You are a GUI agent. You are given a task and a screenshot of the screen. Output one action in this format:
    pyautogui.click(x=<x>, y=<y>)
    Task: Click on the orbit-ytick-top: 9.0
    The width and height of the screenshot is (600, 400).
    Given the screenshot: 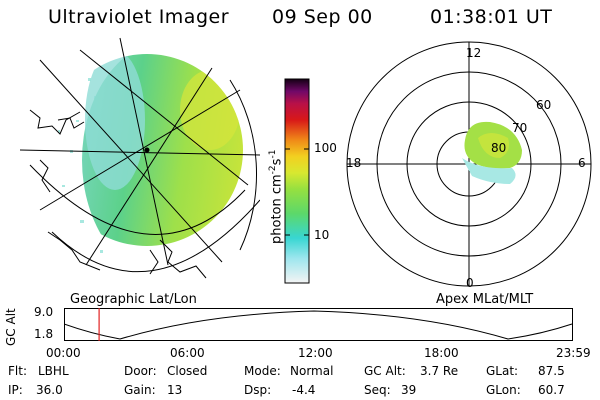 What is the action you would take?
    pyautogui.click(x=44, y=312)
    